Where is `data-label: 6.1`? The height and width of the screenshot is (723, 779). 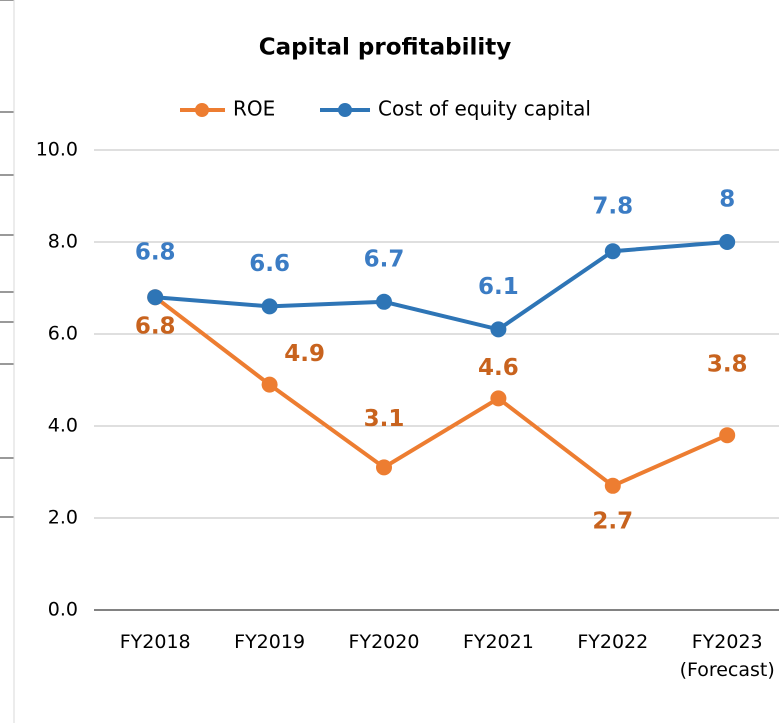
data-label: 6.1 is located at coordinates (498, 287).